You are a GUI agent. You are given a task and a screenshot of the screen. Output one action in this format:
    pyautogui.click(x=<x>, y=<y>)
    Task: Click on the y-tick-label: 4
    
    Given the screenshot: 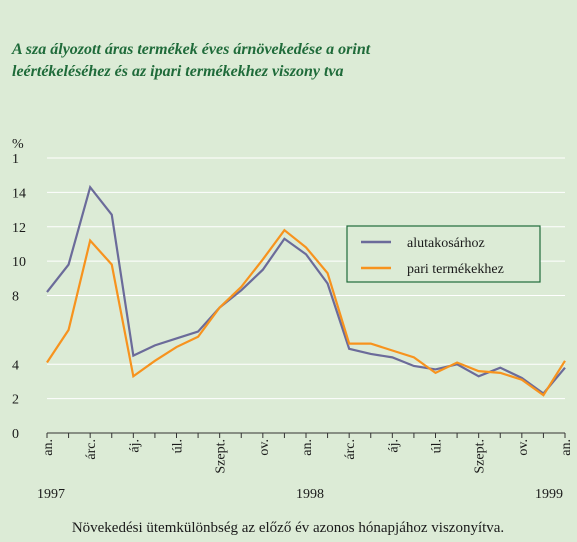 What is the action you would take?
    pyautogui.click(x=15, y=365)
    